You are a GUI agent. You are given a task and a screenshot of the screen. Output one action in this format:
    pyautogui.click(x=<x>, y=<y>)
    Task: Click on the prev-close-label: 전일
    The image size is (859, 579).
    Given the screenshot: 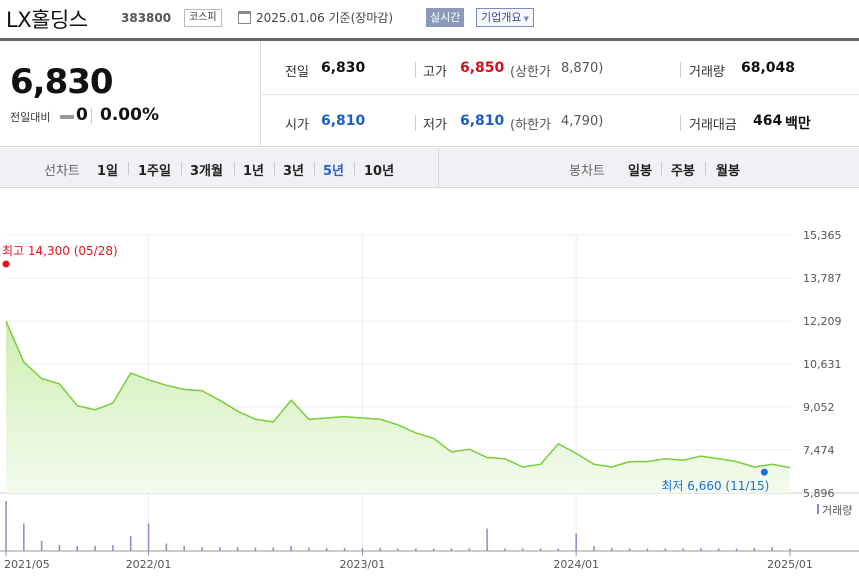 What is the action you would take?
    pyautogui.click(x=297, y=72)
    